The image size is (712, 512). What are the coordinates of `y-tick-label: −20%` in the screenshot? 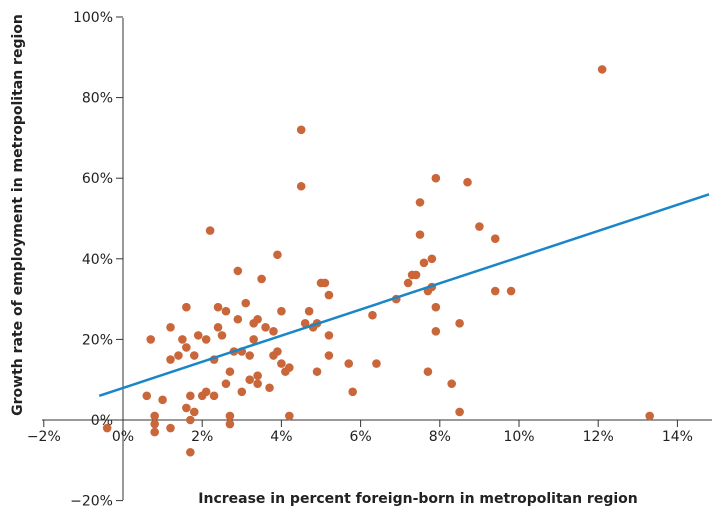 It's located at (91, 502).